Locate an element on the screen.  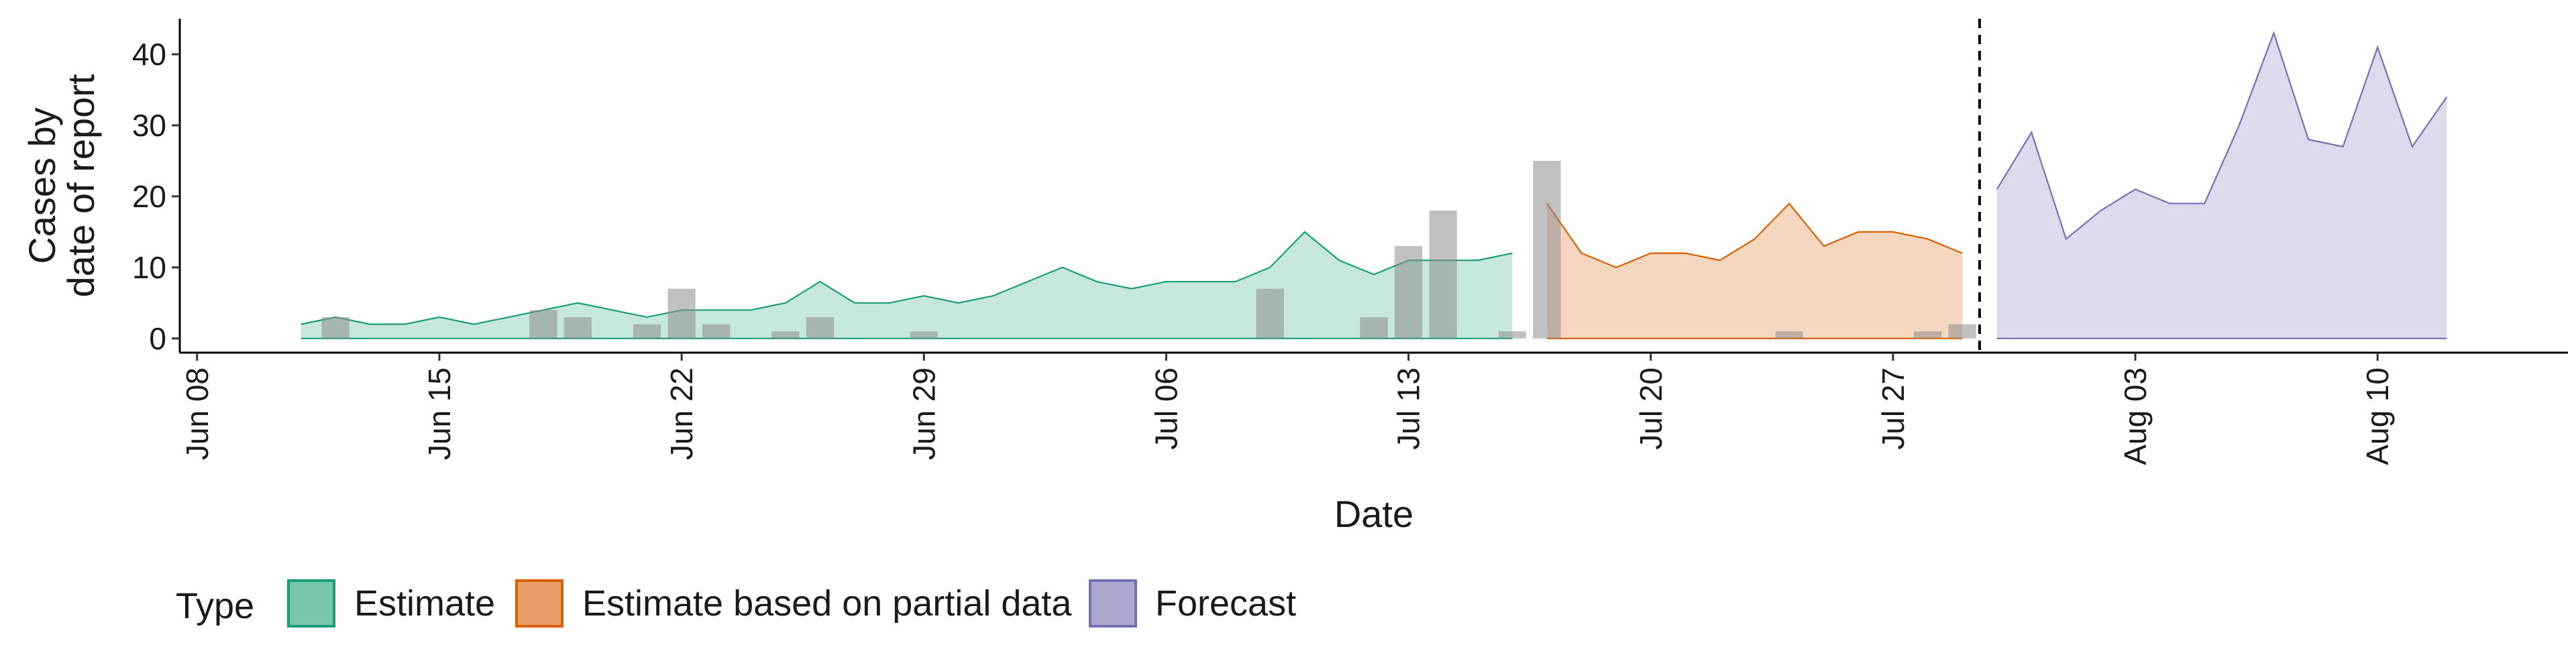
x-tick-label-7: Jul 27 is located at coordinates (1893, 408).